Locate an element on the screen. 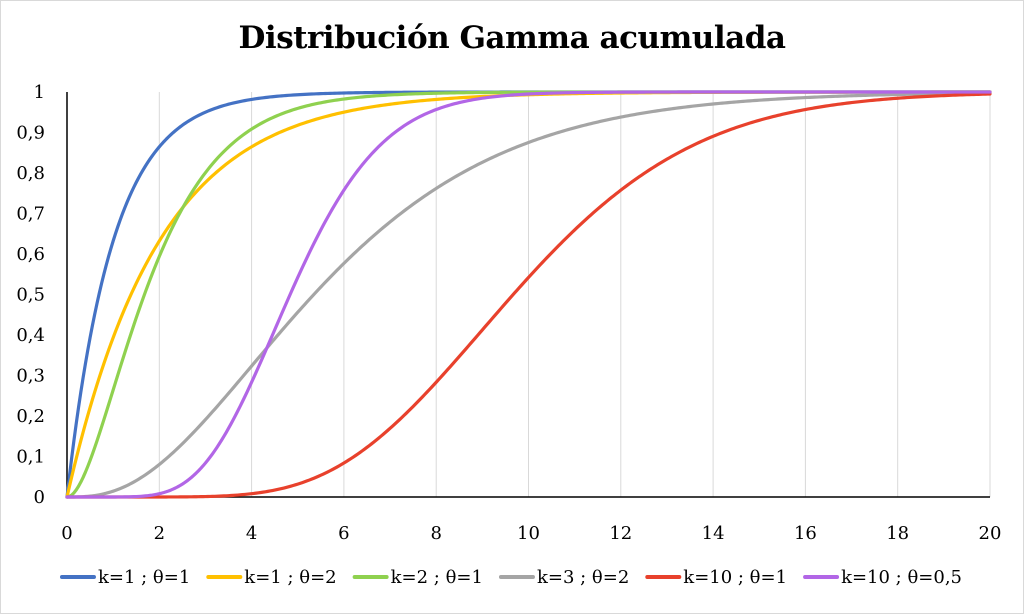  legend-label: k=10 ; θ=1 is located at coordinates (735, 577).